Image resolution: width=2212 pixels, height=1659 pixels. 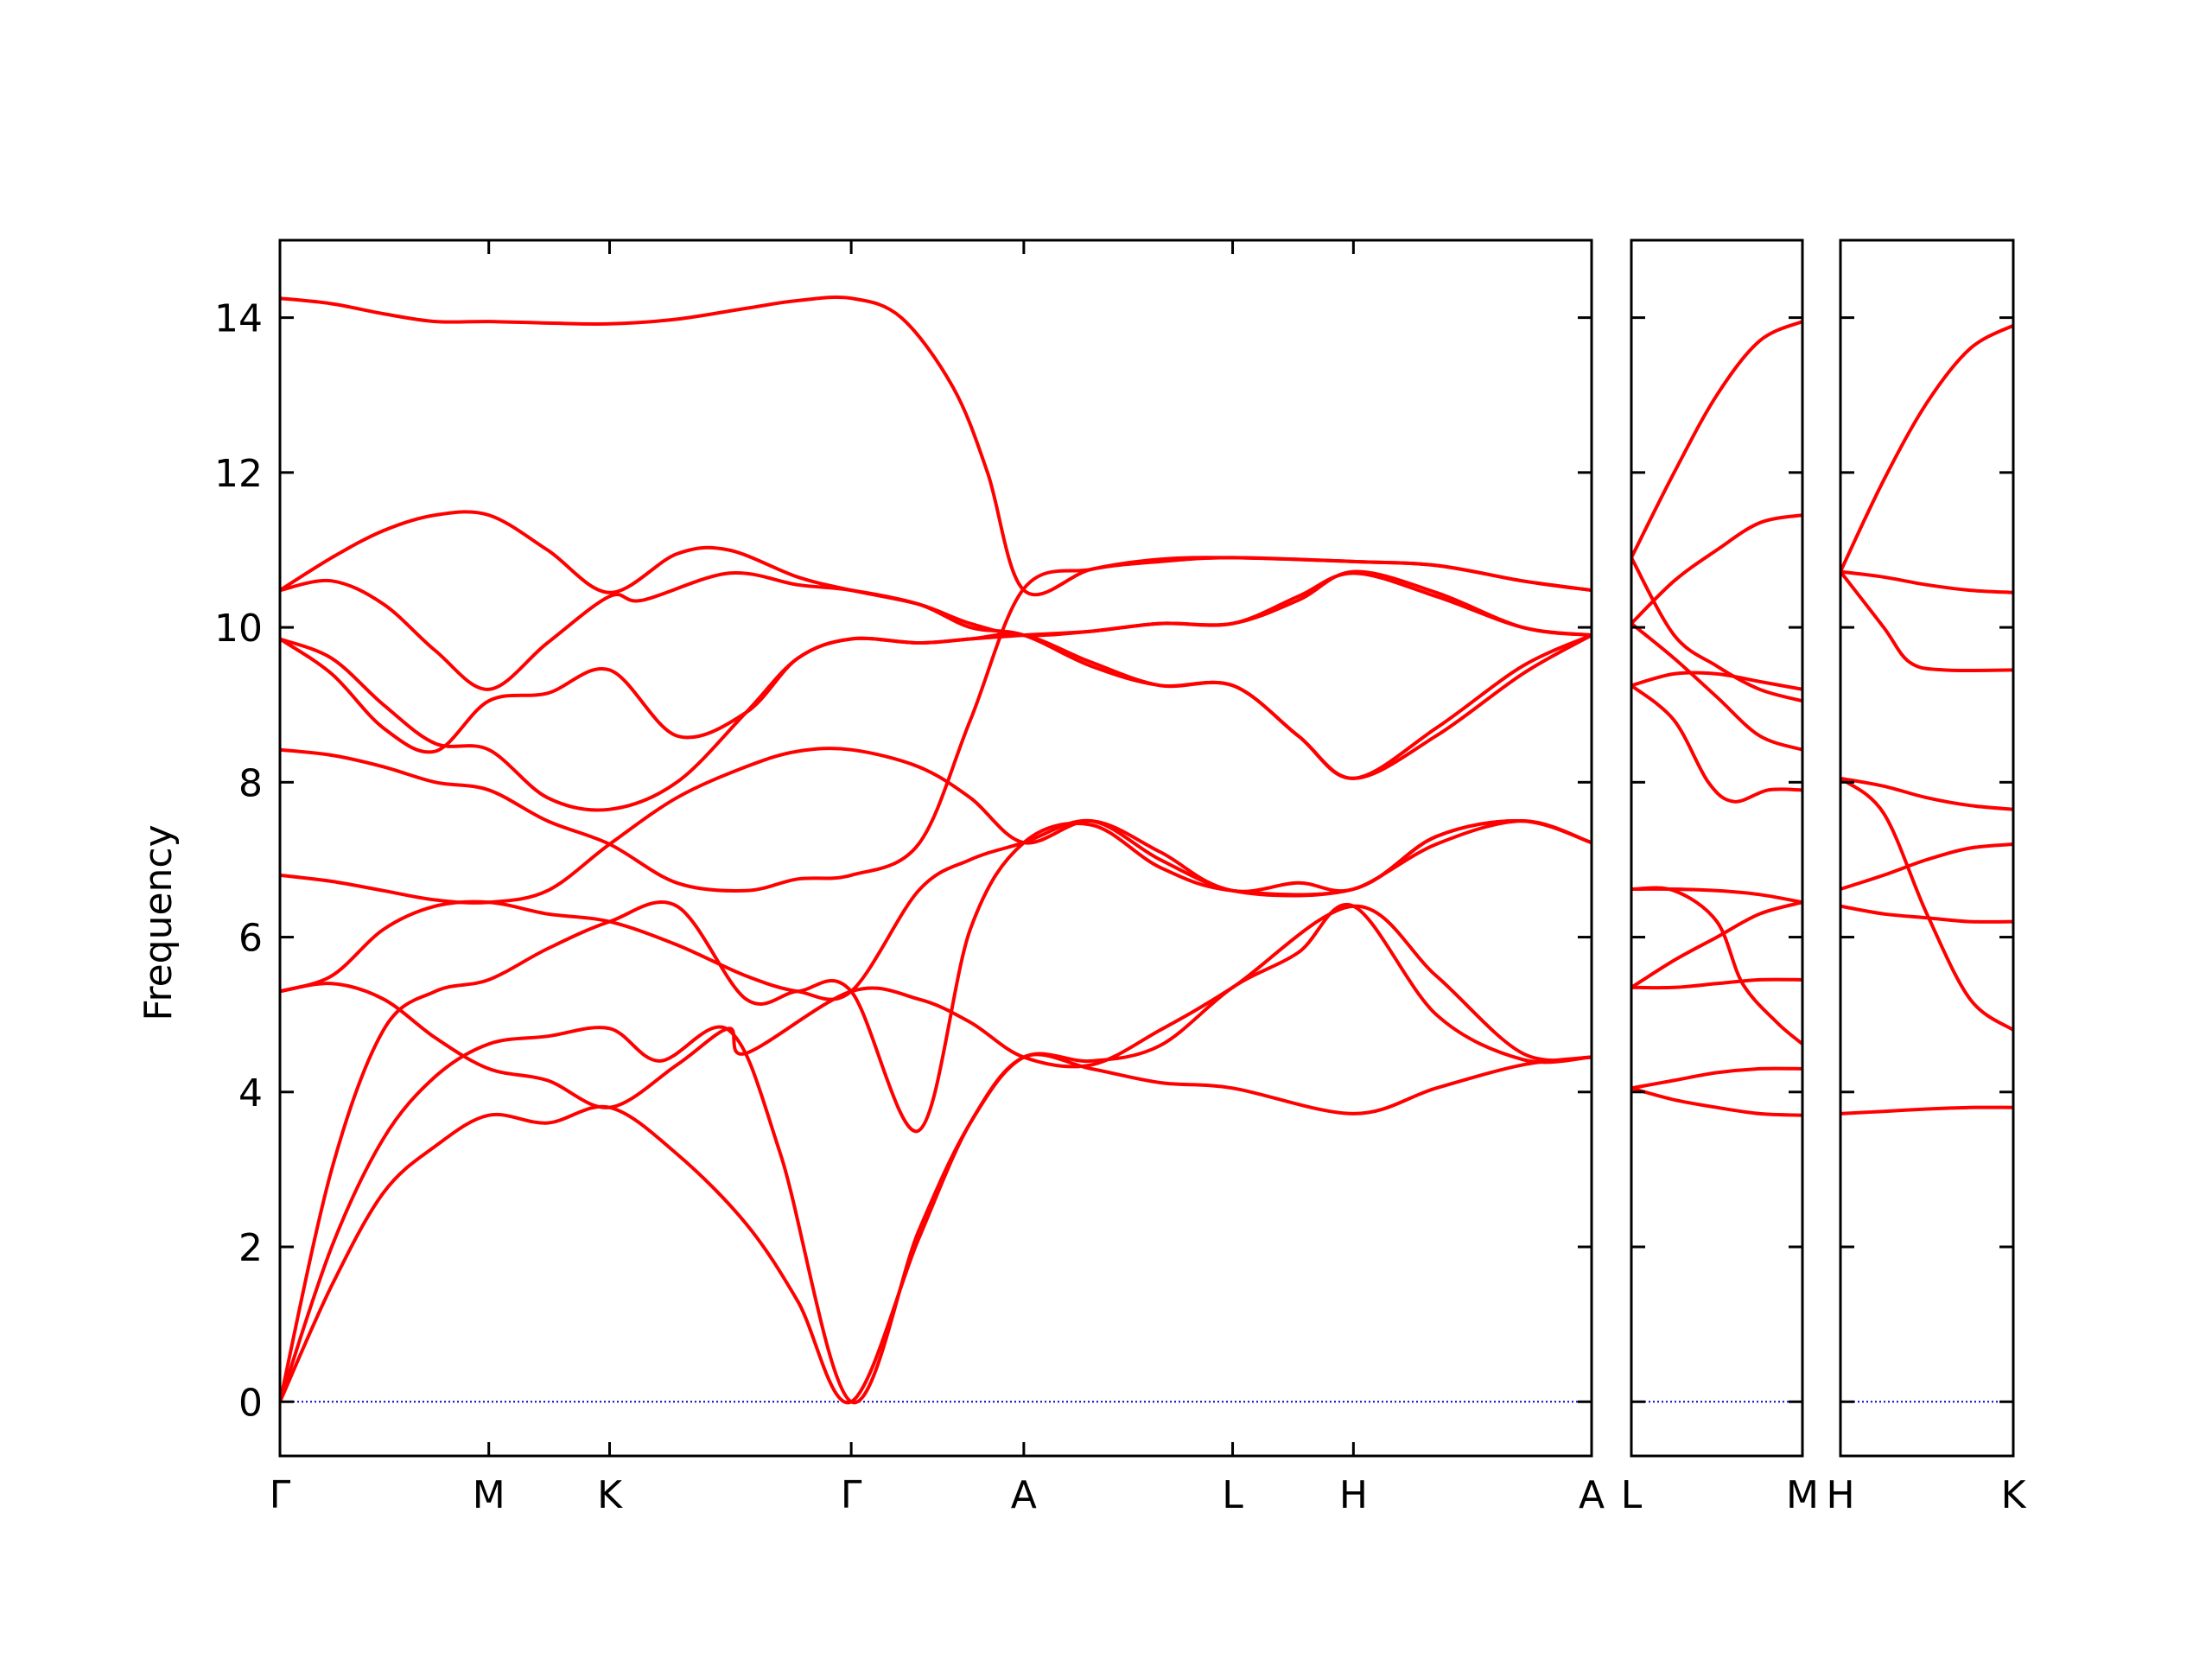 I want to click on y-axis-label: Frequency, so click(x=159, y=922).